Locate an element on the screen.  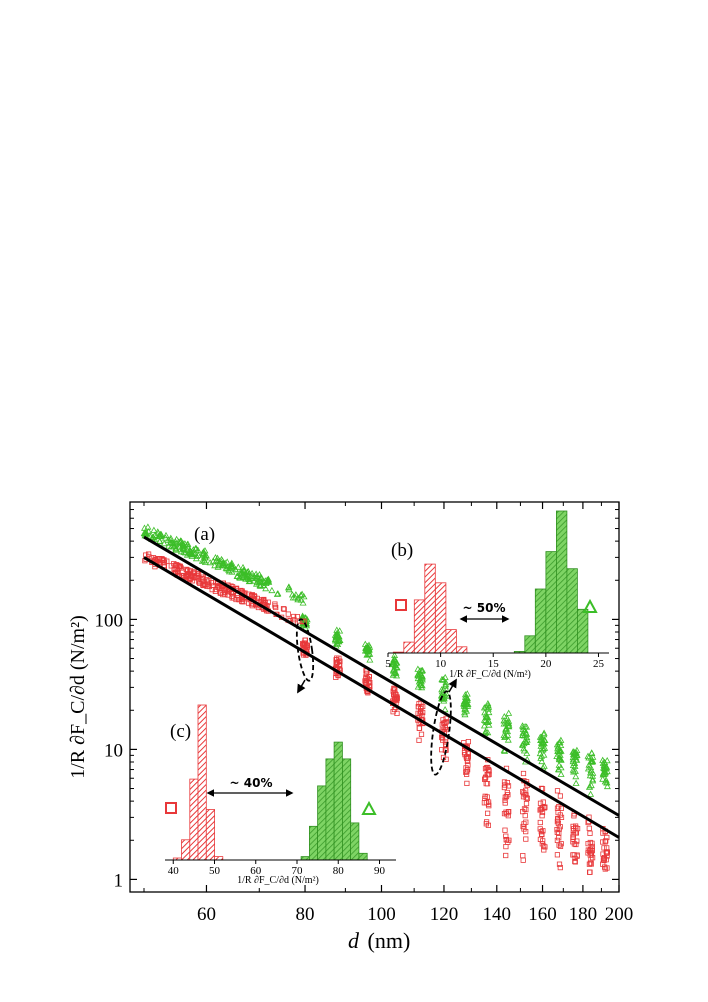
inset-b-x-tick-label: 15 is located at coordinates (494, 664).